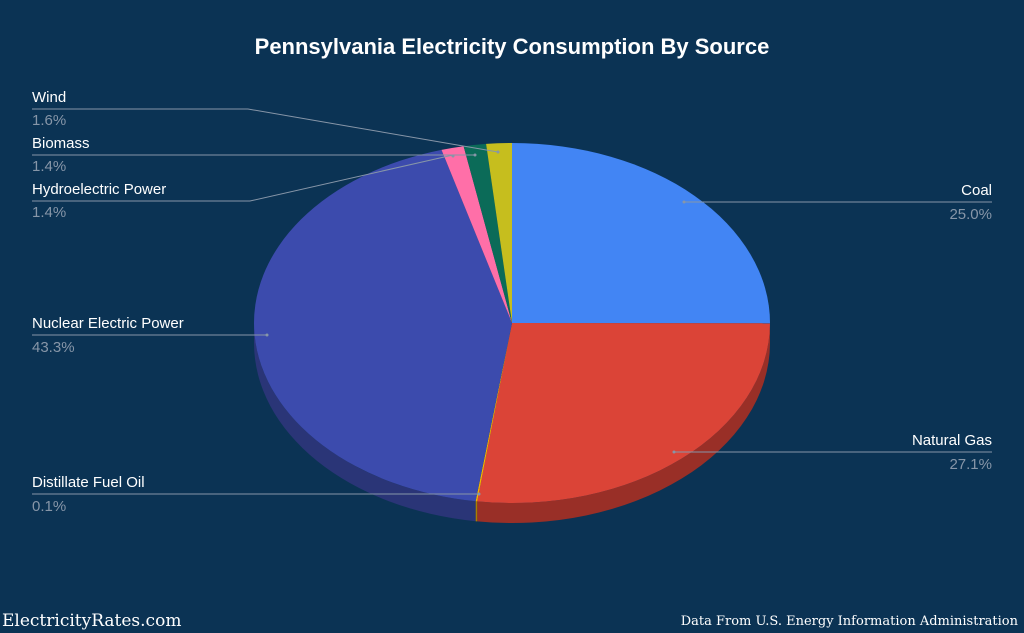  I want to click on pie-slice-coal, so click(641, 233).